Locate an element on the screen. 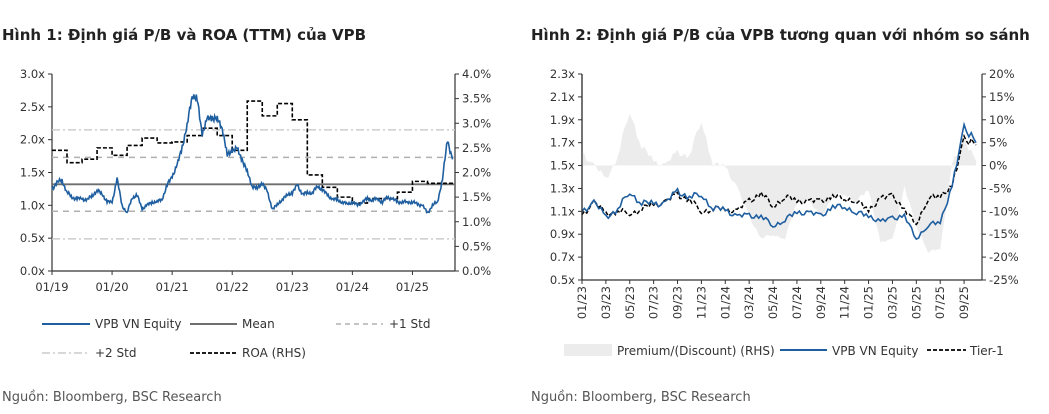 This screenshot has width=1049, height=414. y-tick-label: 1.7x is located at coordinates (562, 143).